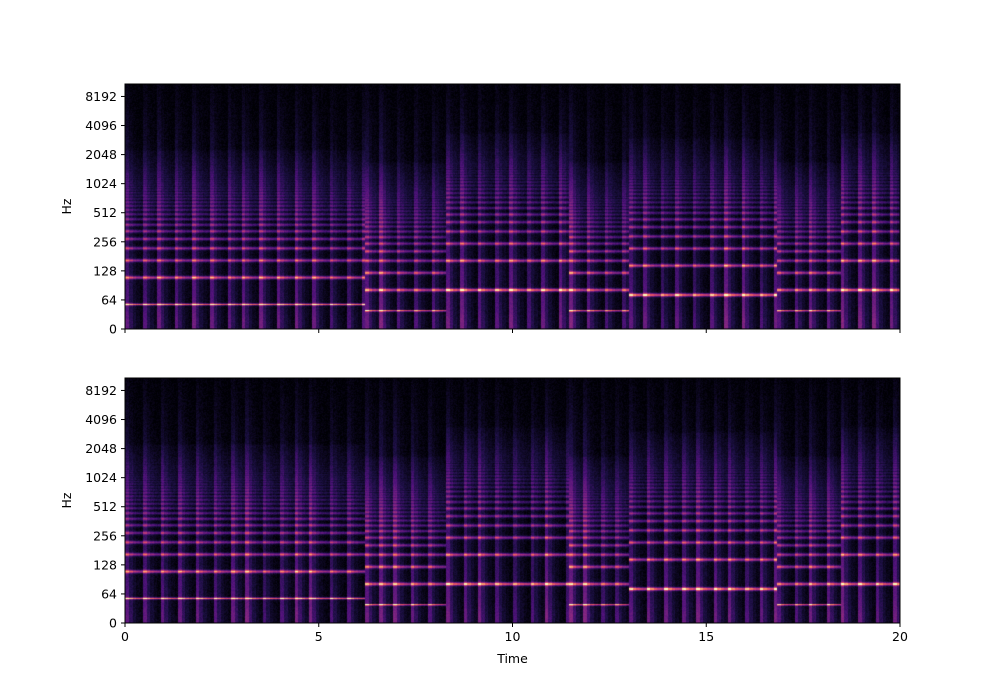 Image resolution: width=1000 pixels, height=700 pixels. I want to click on x-tick-label: 15, so click(706, 636).